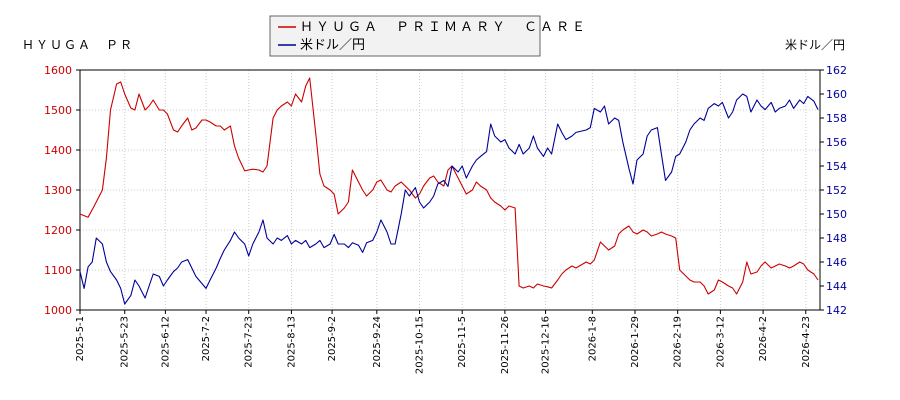 The image size is (900, 400). I want to click on tick-label-x: 2025-9-2, so click(332, 338).